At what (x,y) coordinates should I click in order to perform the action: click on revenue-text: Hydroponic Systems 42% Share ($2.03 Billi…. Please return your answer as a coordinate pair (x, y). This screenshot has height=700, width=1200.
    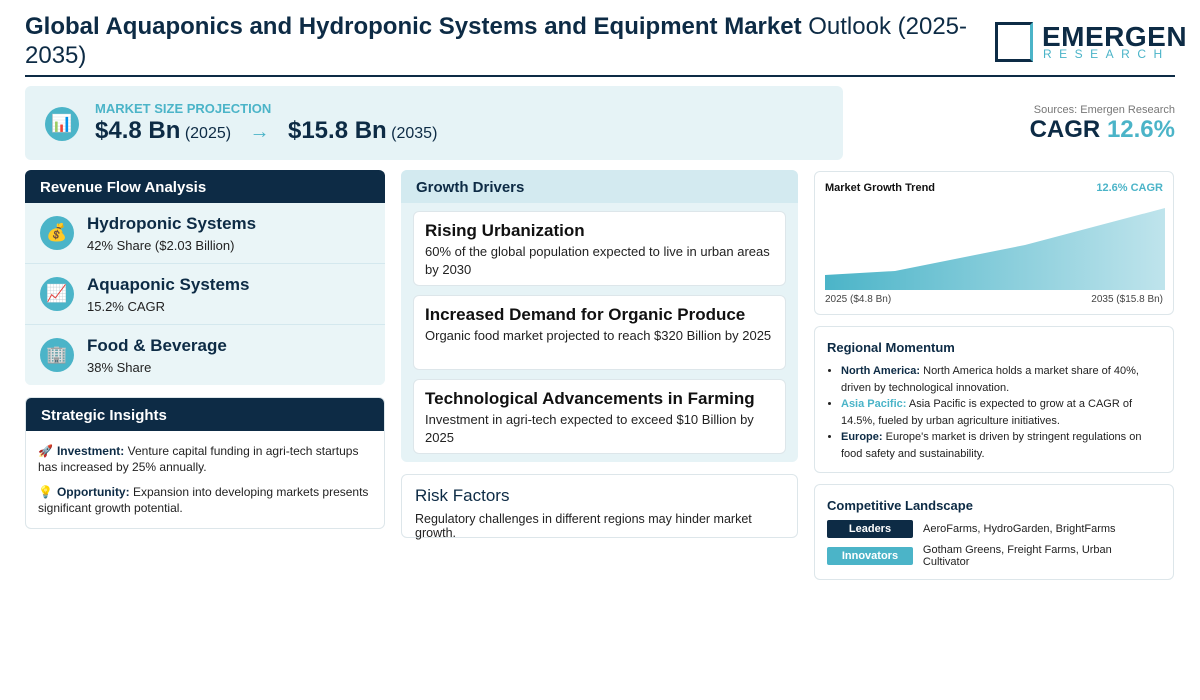
    Looking at the image, I should click on (171, 233).